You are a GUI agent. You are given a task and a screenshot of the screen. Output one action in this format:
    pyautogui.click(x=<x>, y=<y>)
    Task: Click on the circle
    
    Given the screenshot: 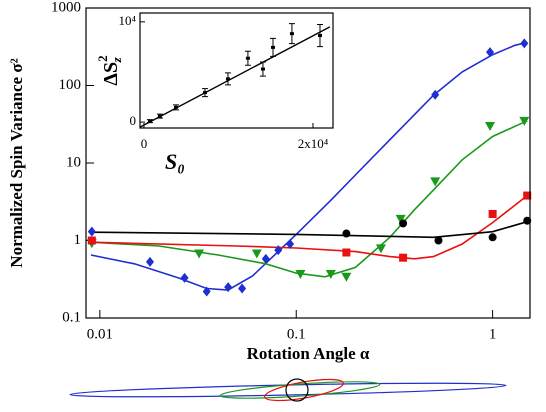 What is the action you would take?
    pyautogui.click(x=297, y=390)
    